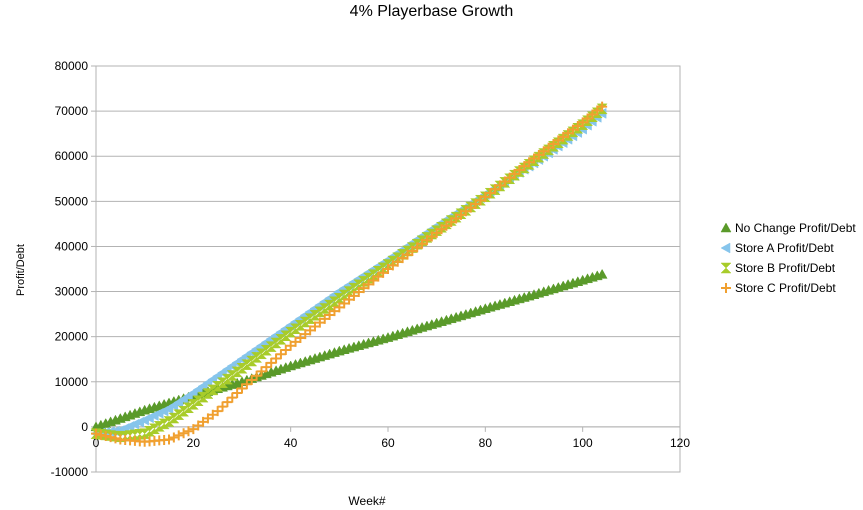  Describe the element at coordinates (96, 443) in the screenshot. I see `x-tick-label: 0` at that location.